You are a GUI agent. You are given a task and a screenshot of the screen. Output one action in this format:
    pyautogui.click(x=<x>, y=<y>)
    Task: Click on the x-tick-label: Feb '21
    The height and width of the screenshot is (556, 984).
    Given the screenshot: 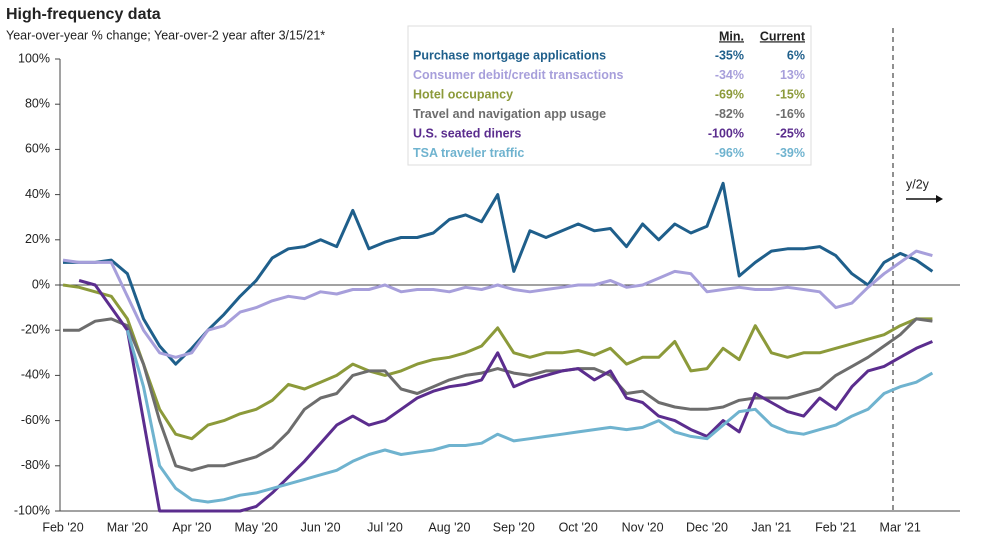 What is the action you would take?
    pyautogui.click(x=835, y=527)
    